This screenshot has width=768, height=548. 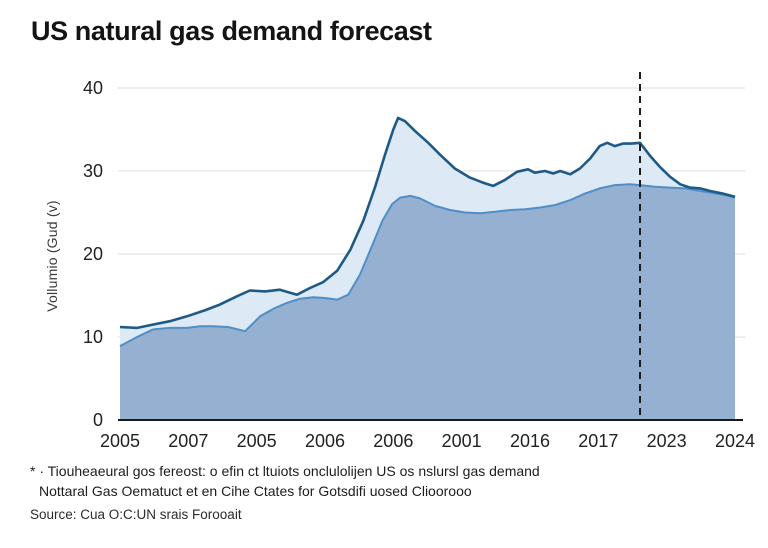 What do you see at coordinates (93, 171) in the screenshot?
I see `y-tick-label: 30` at bounding box center [93, 171].